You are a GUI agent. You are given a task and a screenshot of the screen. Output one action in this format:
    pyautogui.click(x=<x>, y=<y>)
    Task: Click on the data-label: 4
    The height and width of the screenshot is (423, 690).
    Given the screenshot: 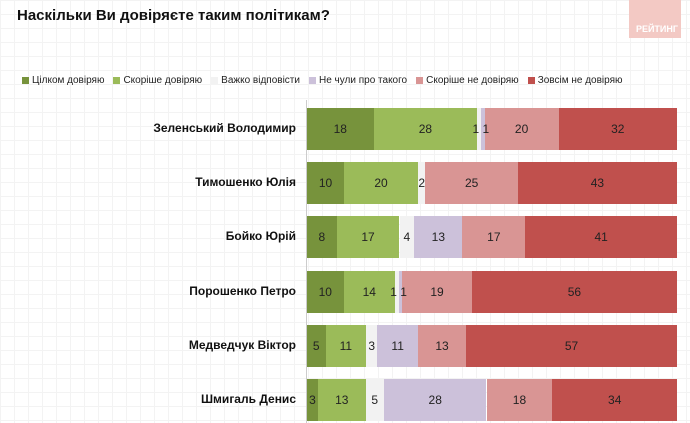 What is the action you would take?
    pyautogui.click(x=407, y=237)
    